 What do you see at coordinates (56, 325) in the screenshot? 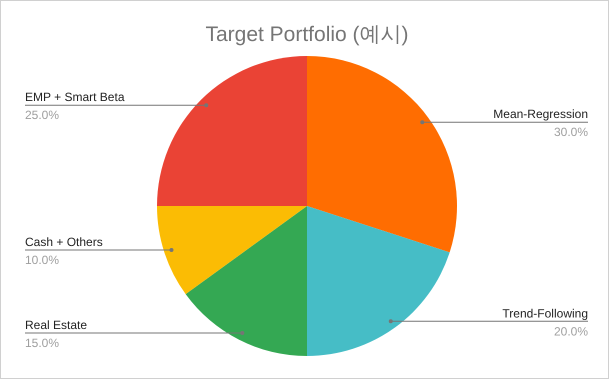
I see `slice-label: Real Estate` at bounding box center [56, 325].